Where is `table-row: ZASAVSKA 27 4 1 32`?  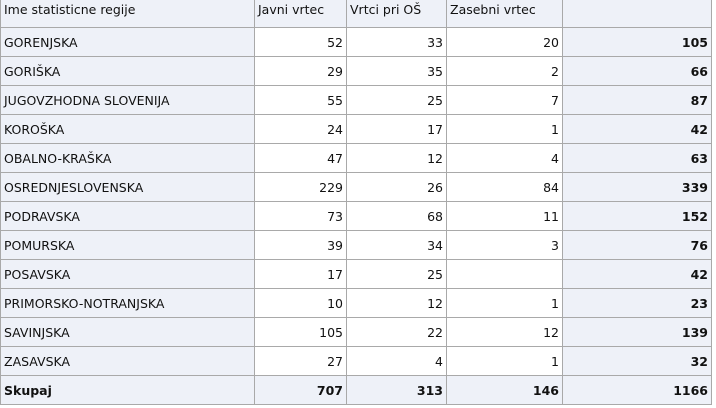 table-row: ZASAVSKA 27 4 1 32 is located at coordinates (356, 361).